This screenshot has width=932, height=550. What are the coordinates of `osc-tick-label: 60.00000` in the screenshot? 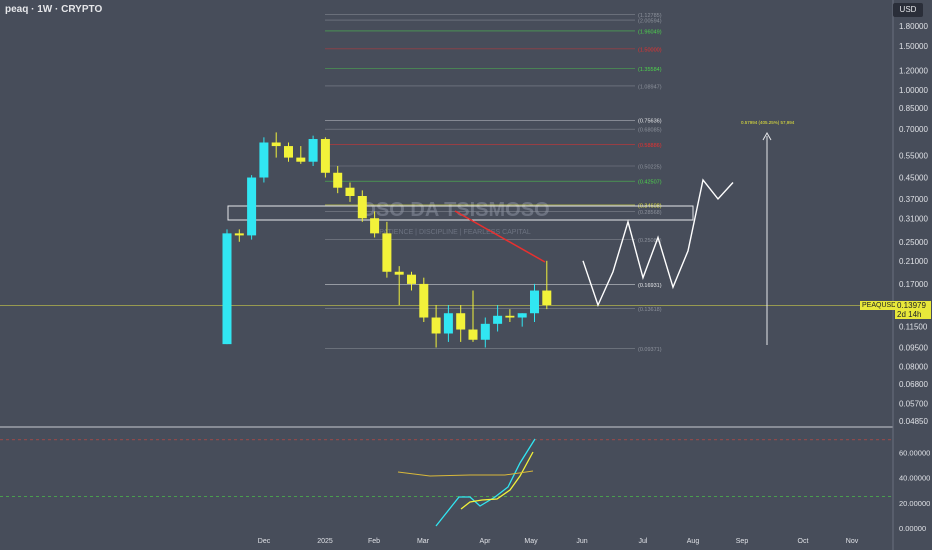 It's located at (914, 452).